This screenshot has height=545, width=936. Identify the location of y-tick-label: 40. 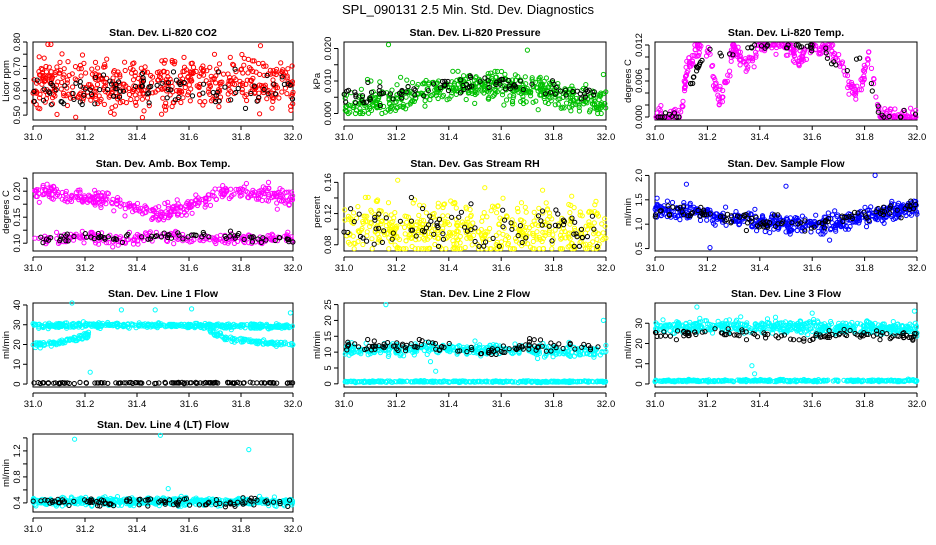
(17, 305).